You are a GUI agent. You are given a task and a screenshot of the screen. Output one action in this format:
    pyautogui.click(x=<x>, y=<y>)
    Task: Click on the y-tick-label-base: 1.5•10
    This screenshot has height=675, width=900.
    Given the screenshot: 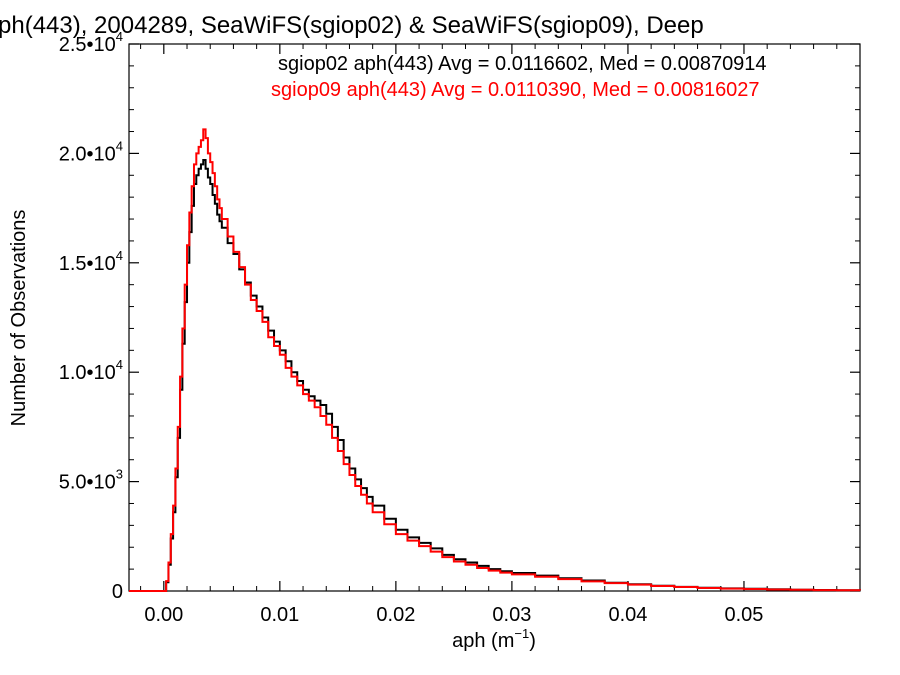 What is the action you would take?
    pyautogui.click(x=87, y=264)
    